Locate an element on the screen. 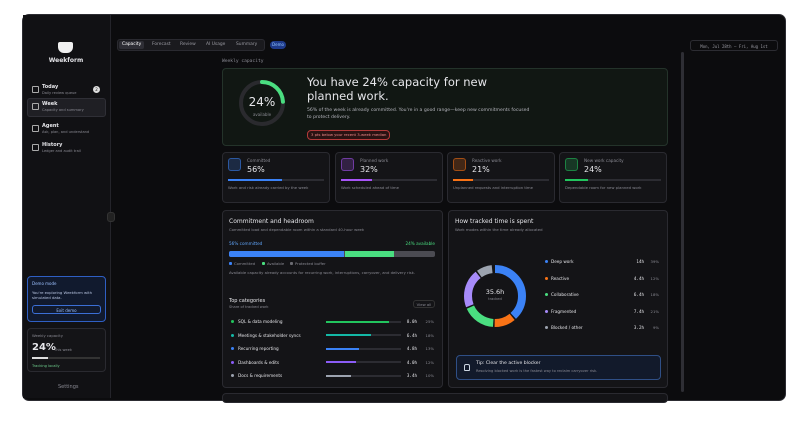 This screenshot has height=429, width=806. brand-logo is located at coordinates (65, 47).